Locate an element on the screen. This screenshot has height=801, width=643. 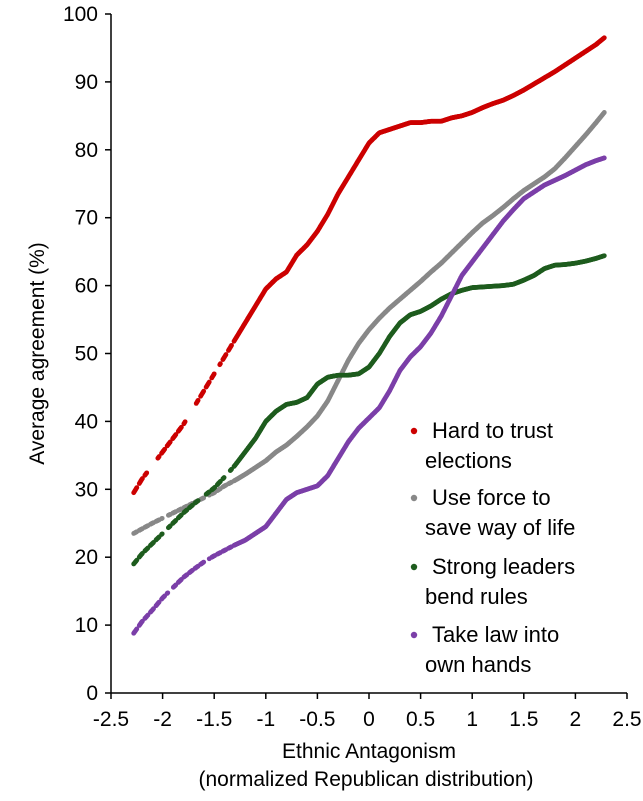
legend-label-line1: Take law into is located at coordinates (495, 634).